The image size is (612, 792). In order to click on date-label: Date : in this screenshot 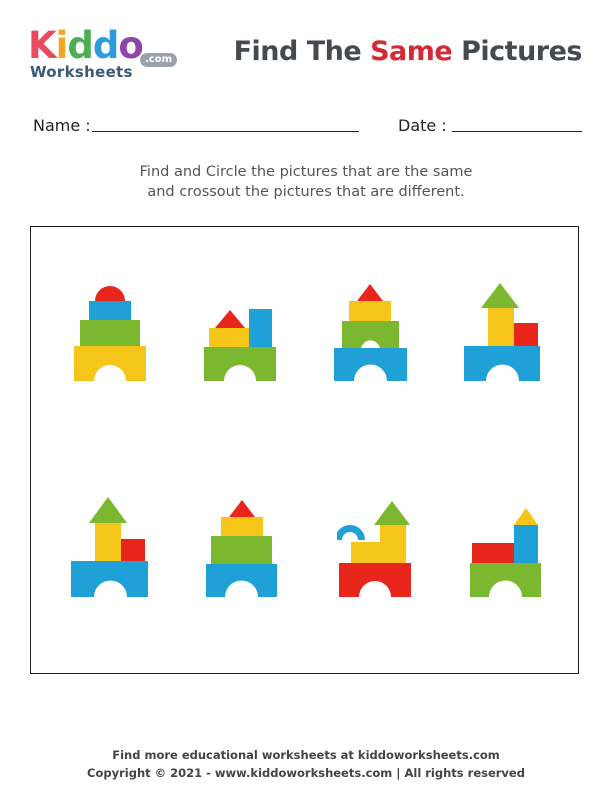, I will do `click(422, 125)`.